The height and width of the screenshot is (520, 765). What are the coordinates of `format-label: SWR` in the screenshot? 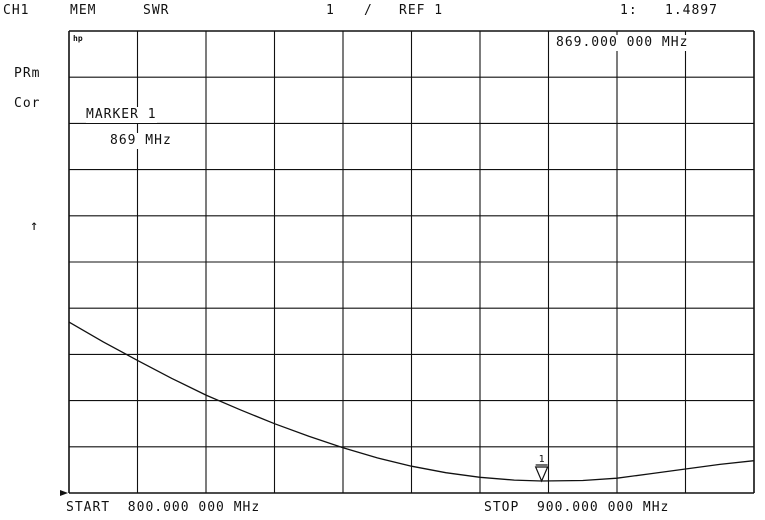 It's located at (156, 10).